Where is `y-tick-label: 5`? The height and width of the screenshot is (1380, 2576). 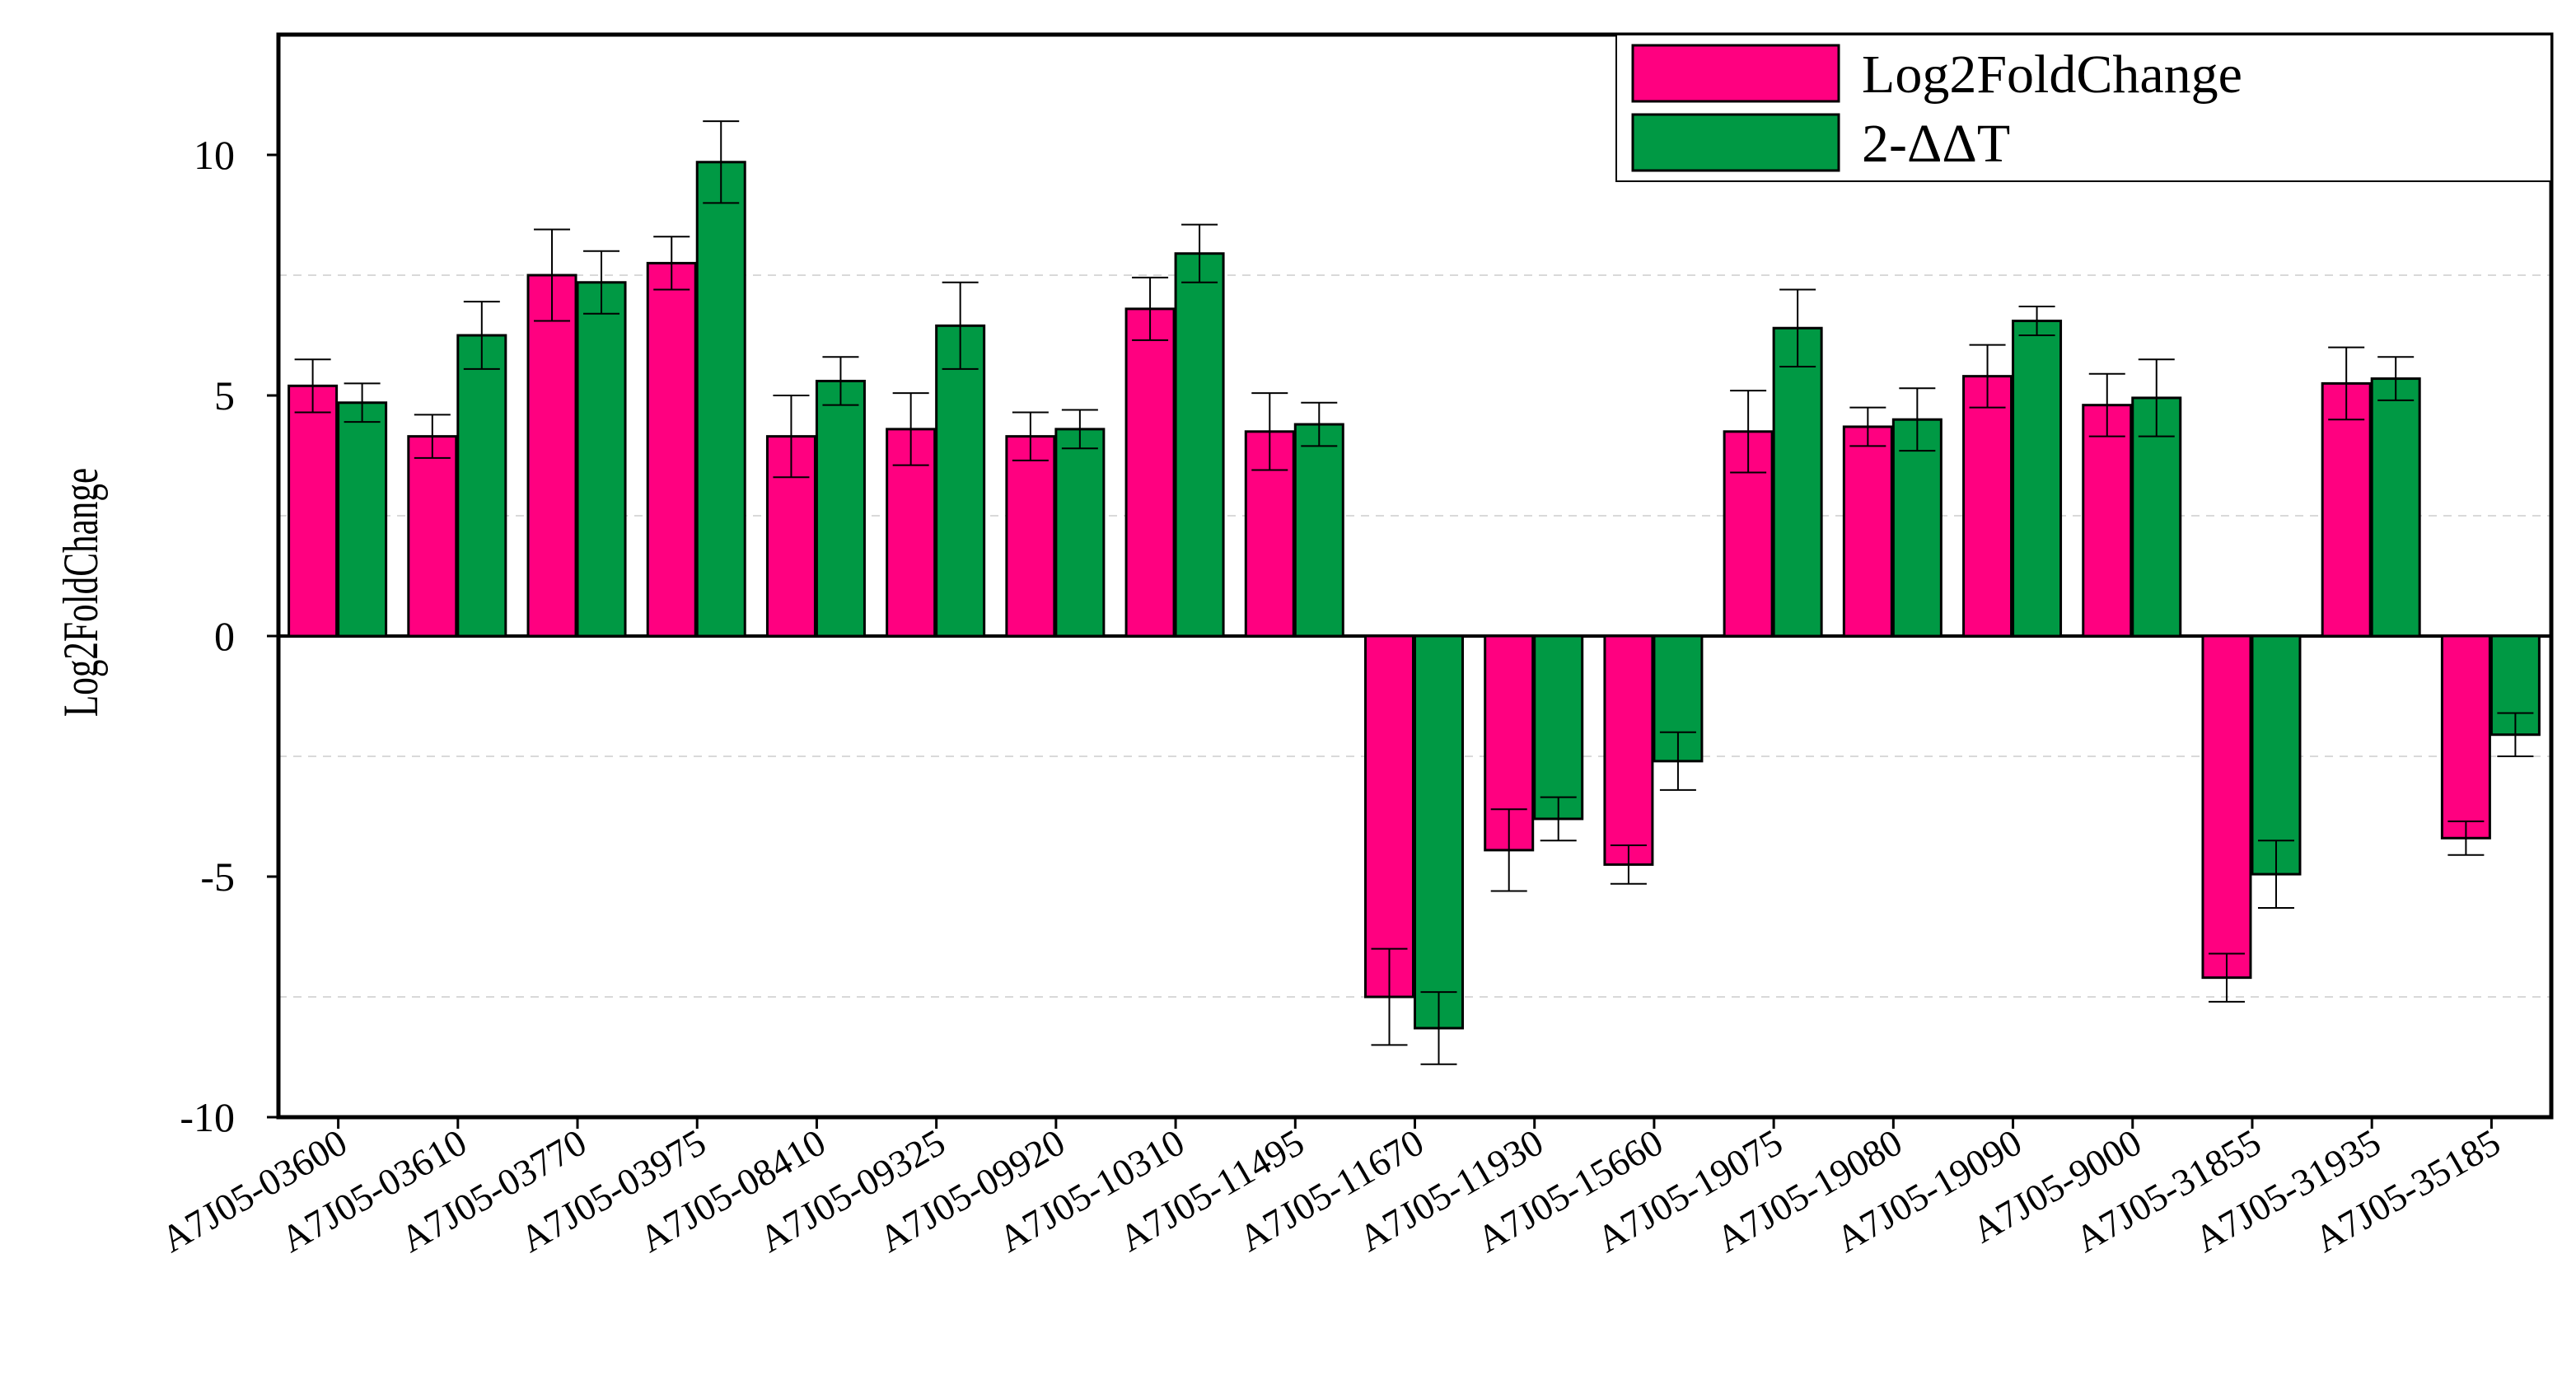 y-tick-label: 5 is located at coordinates (224, 395).